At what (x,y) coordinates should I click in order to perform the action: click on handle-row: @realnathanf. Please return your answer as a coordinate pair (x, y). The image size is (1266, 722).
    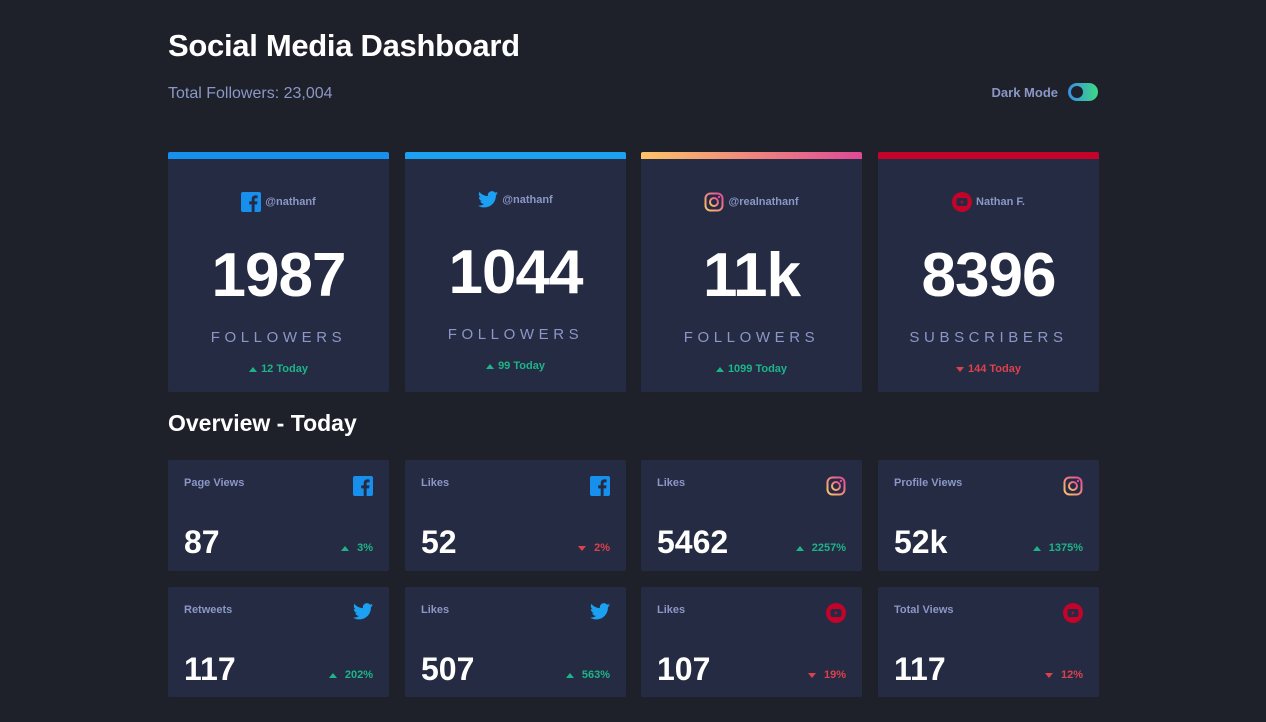
    Looking at the image, I should click on (751, 202).